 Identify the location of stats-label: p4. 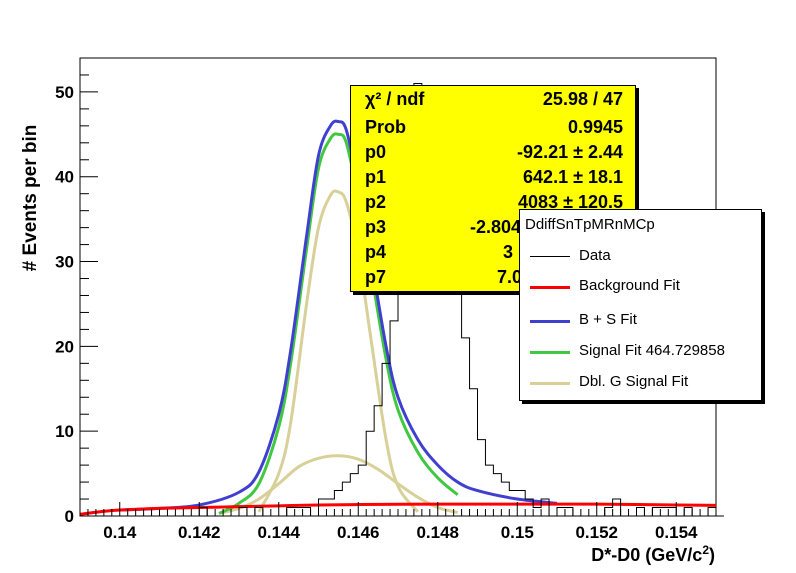
(376, 252).